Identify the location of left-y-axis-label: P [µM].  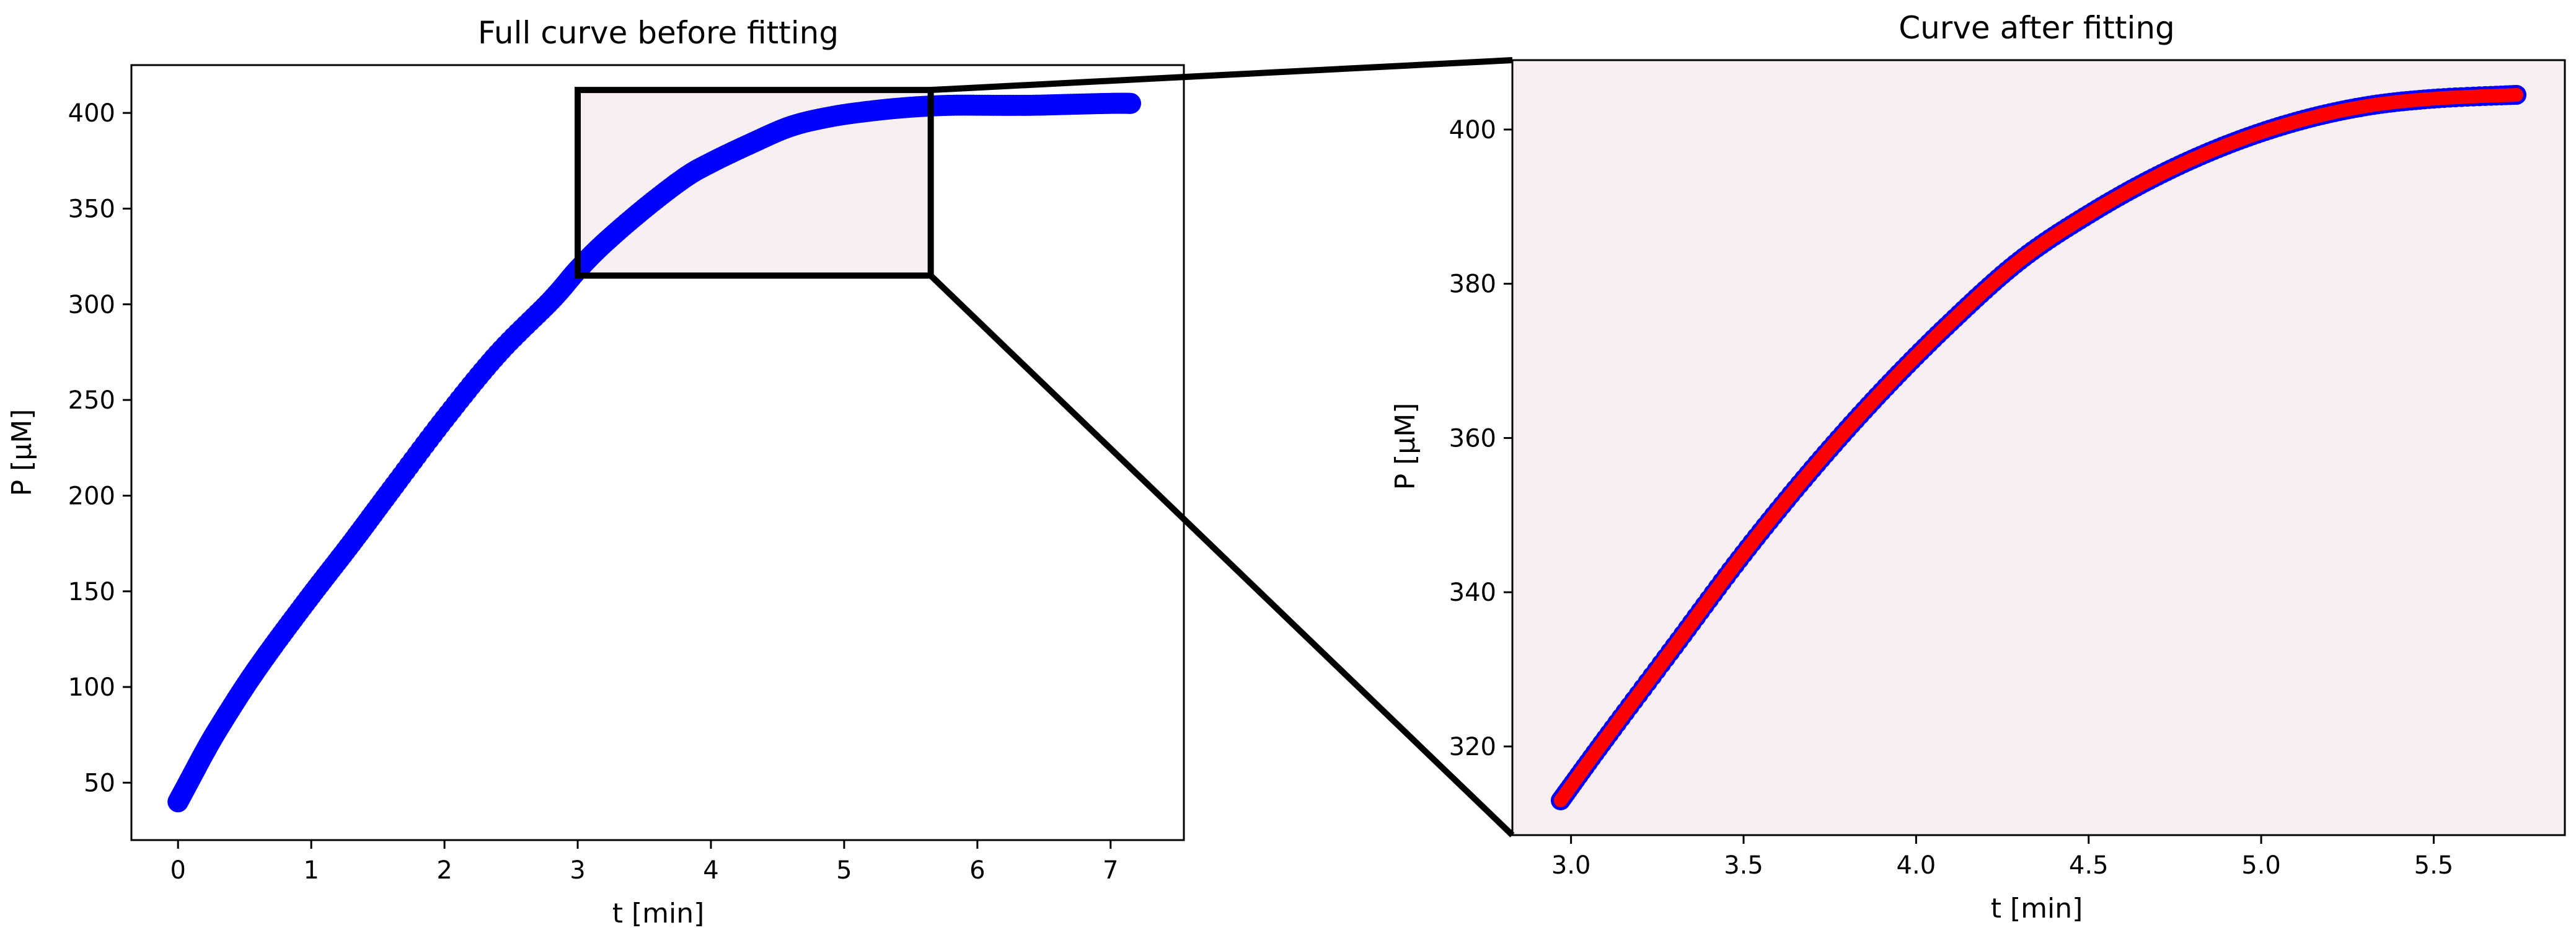
(22, 453).